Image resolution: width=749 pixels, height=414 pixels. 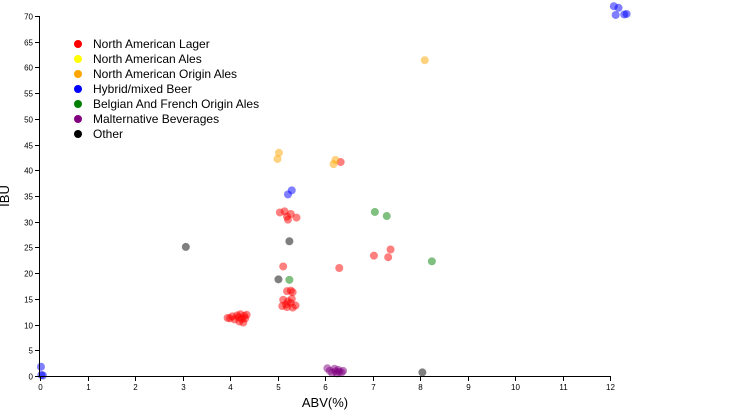 What do you see at coordinates (28, 223) in the screenshot?
I see `y-tick-label: 30` at bounding box center [28, 223].